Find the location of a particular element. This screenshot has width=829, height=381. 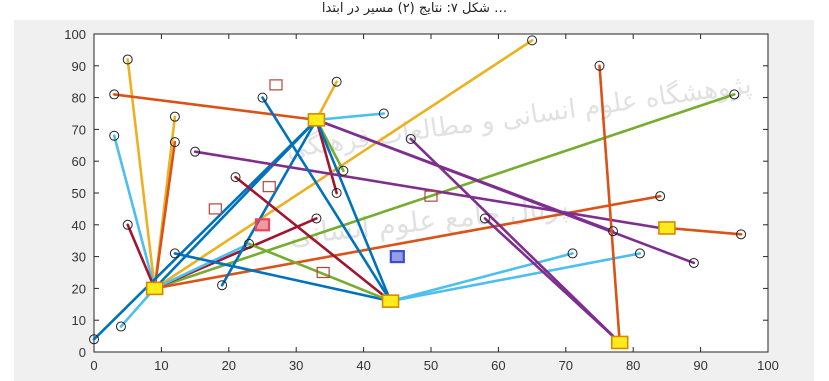

y-tick-label-2: 10 is located at coordinates (79, 320).